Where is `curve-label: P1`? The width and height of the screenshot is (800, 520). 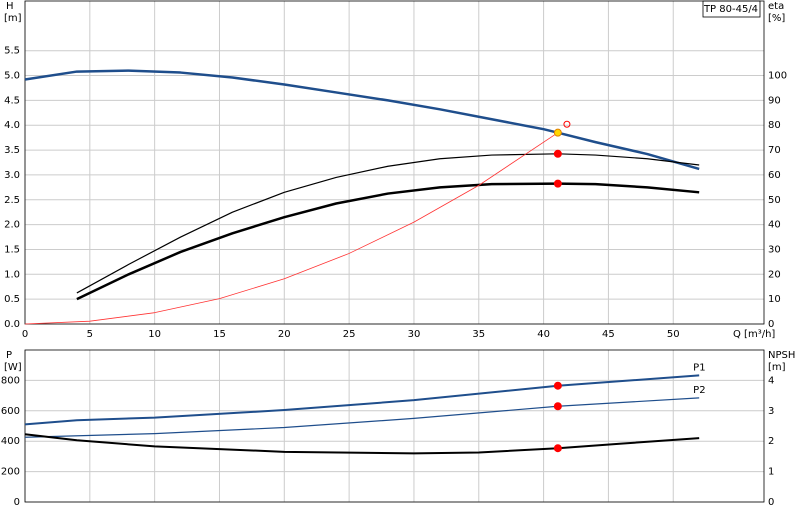 curve-label: P1 is located at coordinates (699, 367).